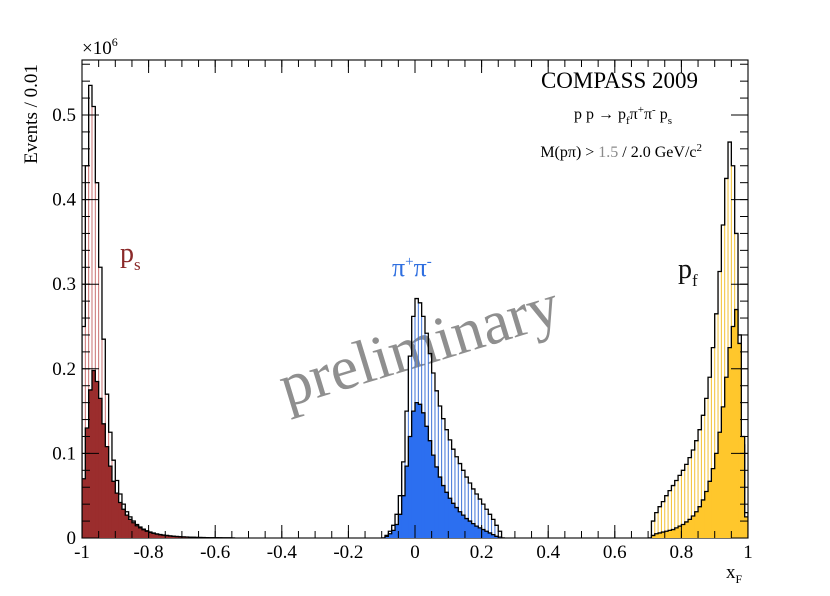  Describe the element at coordinates (621, 151) in the screenshot. I see `mass-cut-label: M(pπ) > 1.5 / 2.0 GeV/c2` at that location.